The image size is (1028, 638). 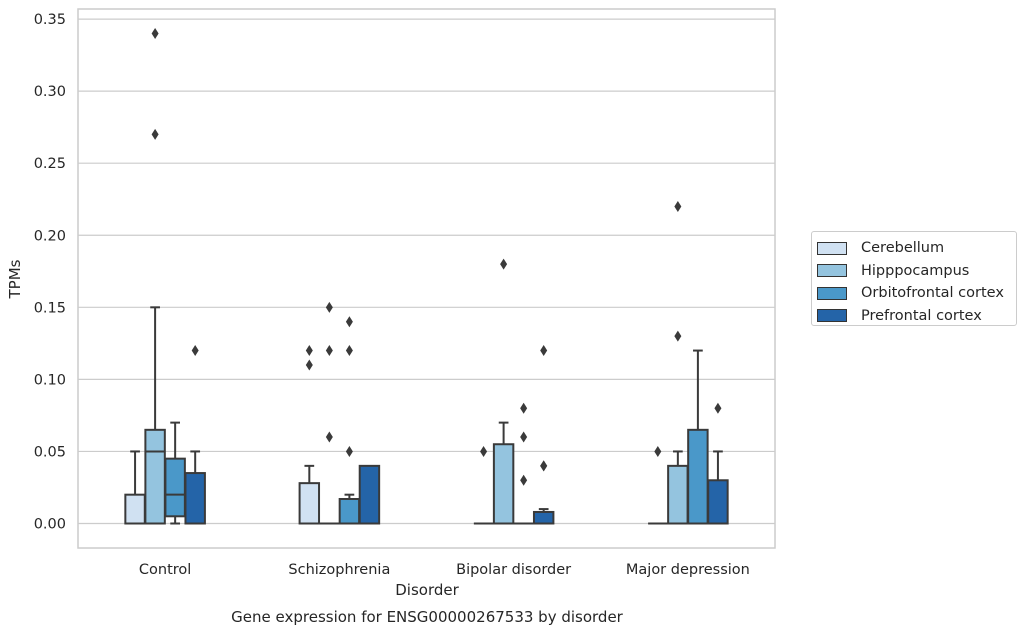 I want to click on x-tick-label: Bipolar disorder, so click(x=513, y=570).